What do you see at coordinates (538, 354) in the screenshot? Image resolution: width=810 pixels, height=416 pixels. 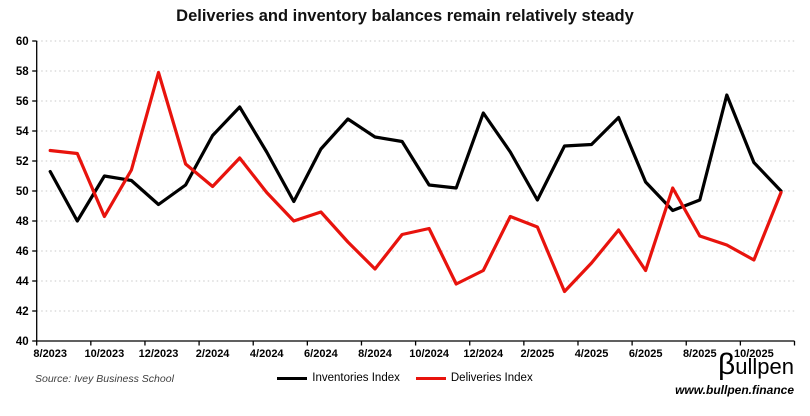 I see `x-tick-label: 2/2025` at bounding box center [538, 354].